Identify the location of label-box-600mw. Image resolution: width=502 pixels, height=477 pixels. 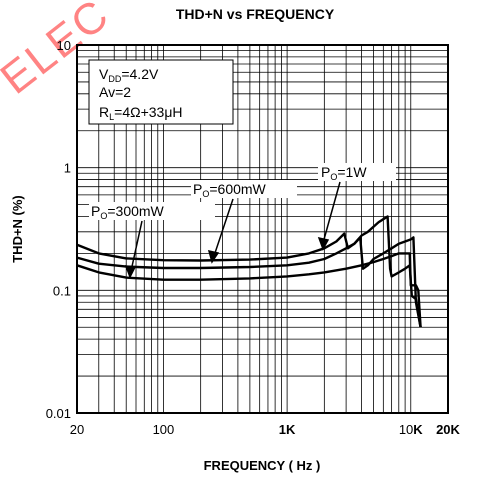
(244, 189).